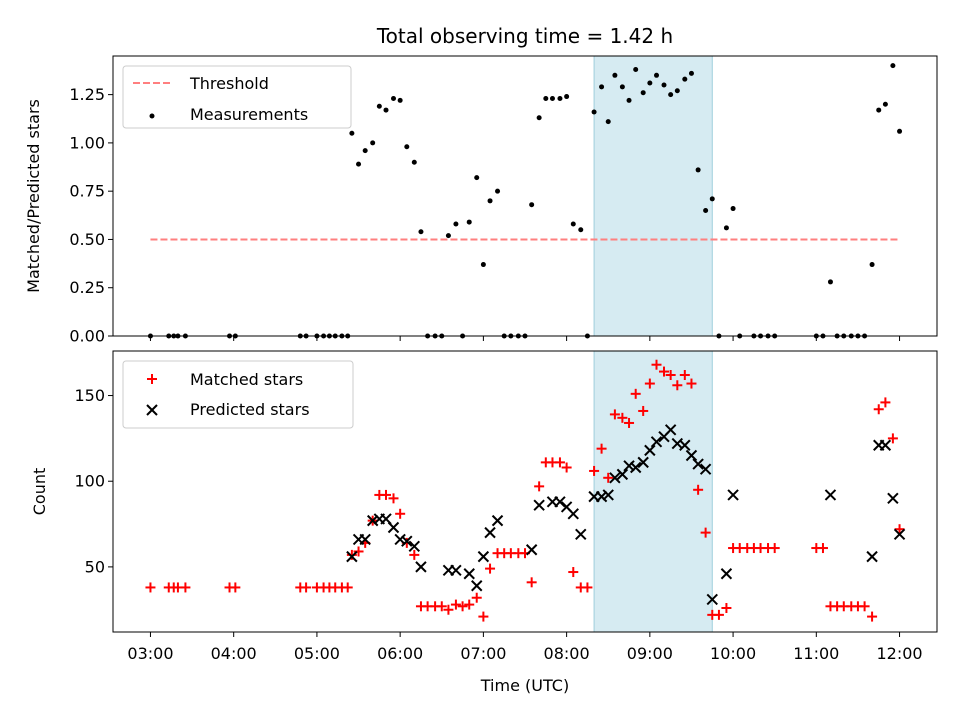 The image size is (960, 720). What do you see at coordinates (39, 492) in the screenshot?
I see `bottom-y-axis-label: Count` at bounding box center [39, 492].